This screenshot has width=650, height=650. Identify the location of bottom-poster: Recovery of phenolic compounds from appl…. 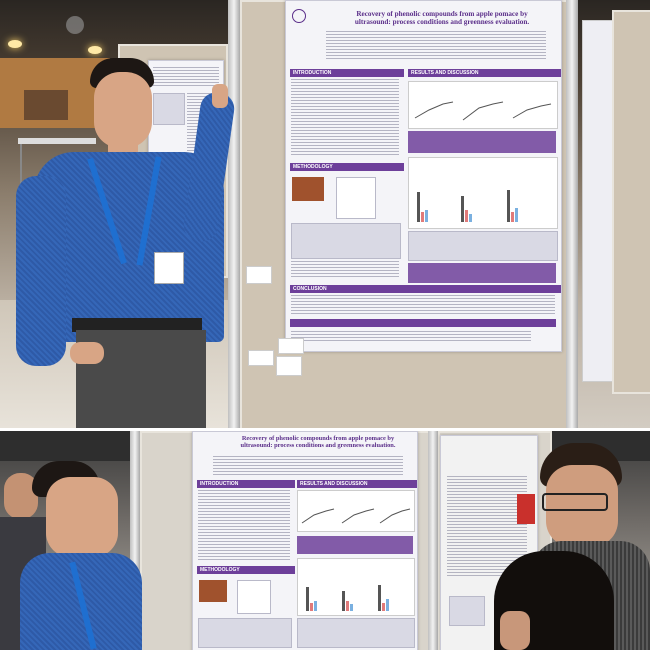
(305, 540).